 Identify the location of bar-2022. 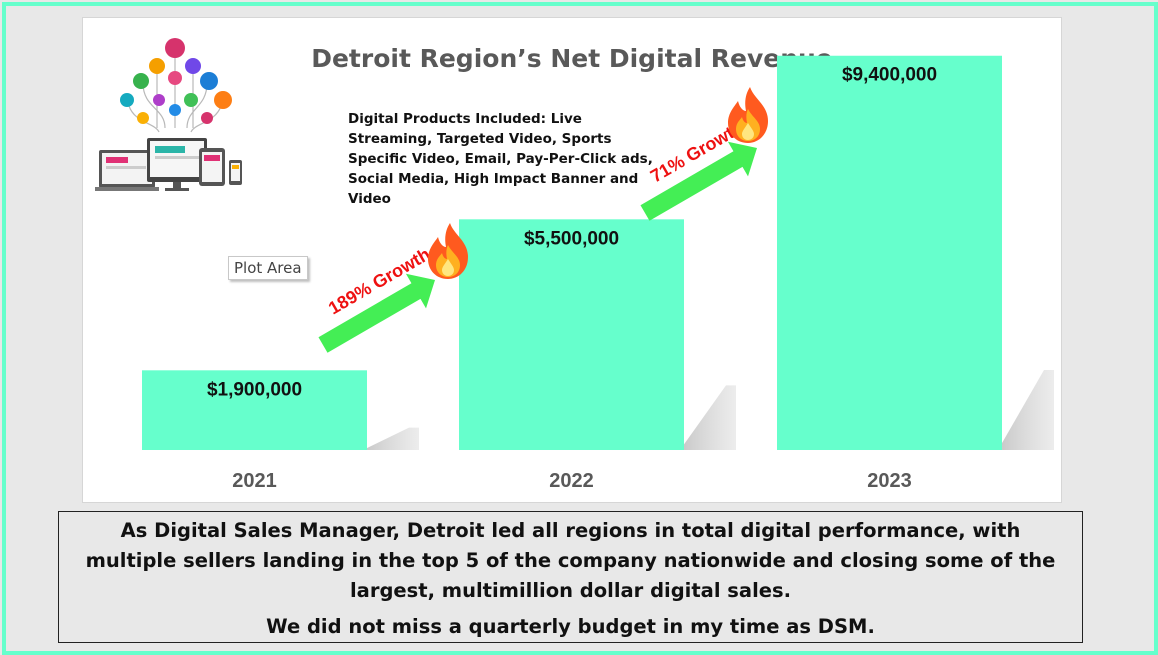
(571, 334).